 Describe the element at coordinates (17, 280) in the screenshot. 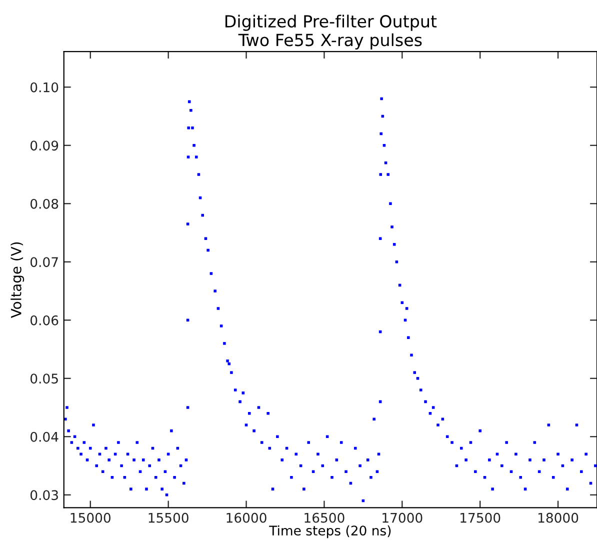

I see `y-axis-title: Voltage (V)` at that location.